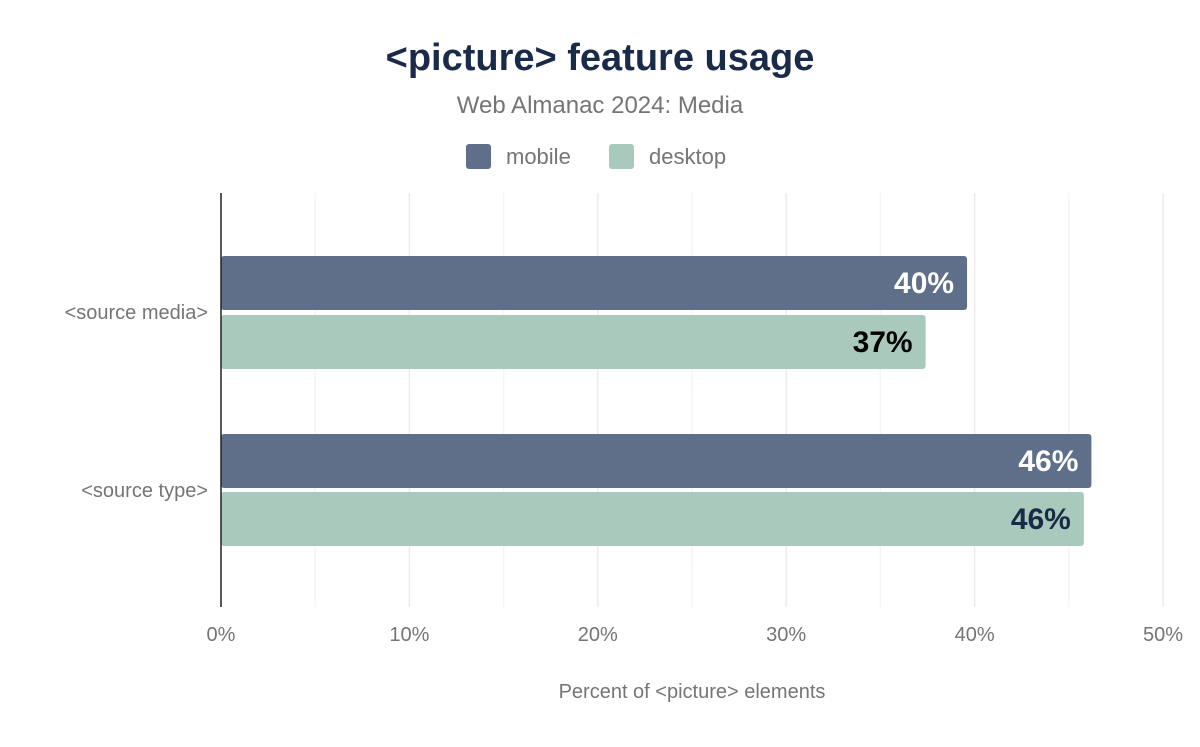 This screenshot has width=1200, height=747. I want to click on x-axis-labels: 0% 10% 20% 30% 40% 50%, so click(695, 635).